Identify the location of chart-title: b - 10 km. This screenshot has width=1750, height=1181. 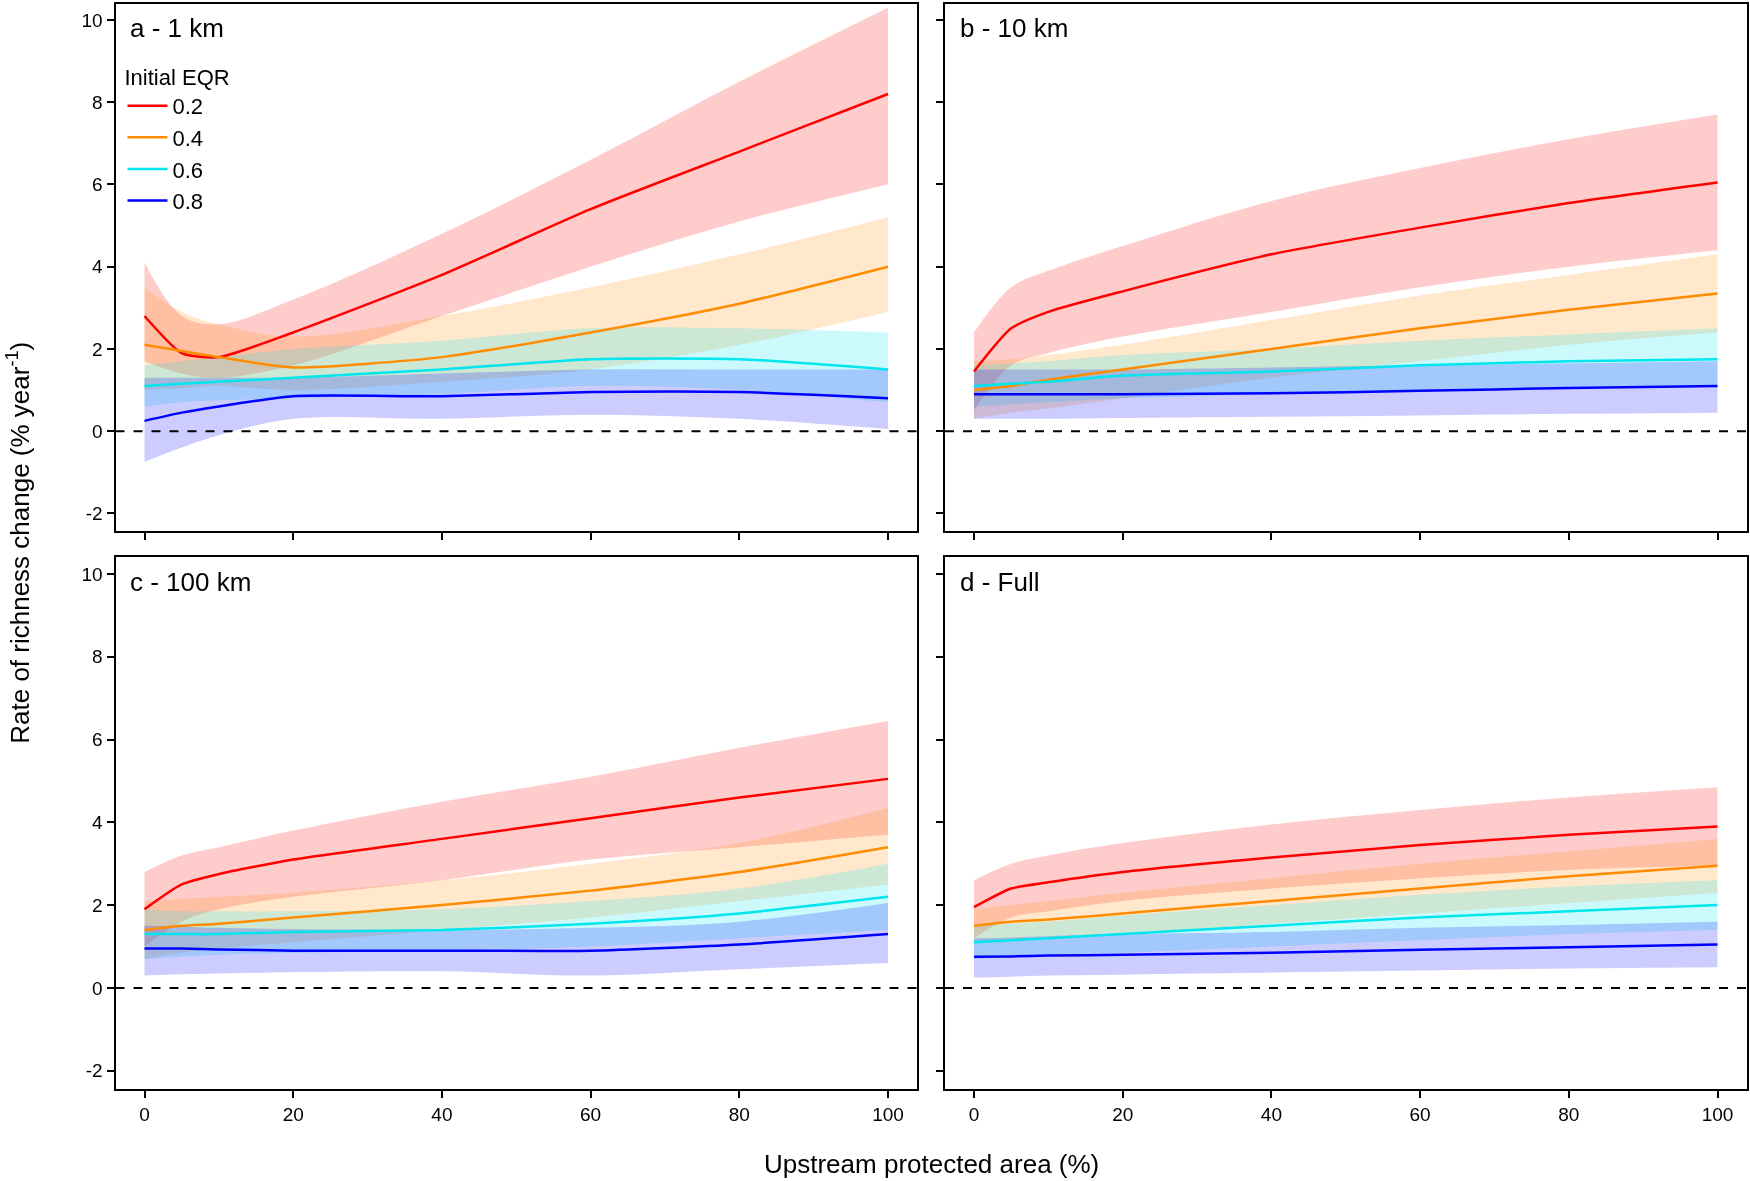
(1014, 28).